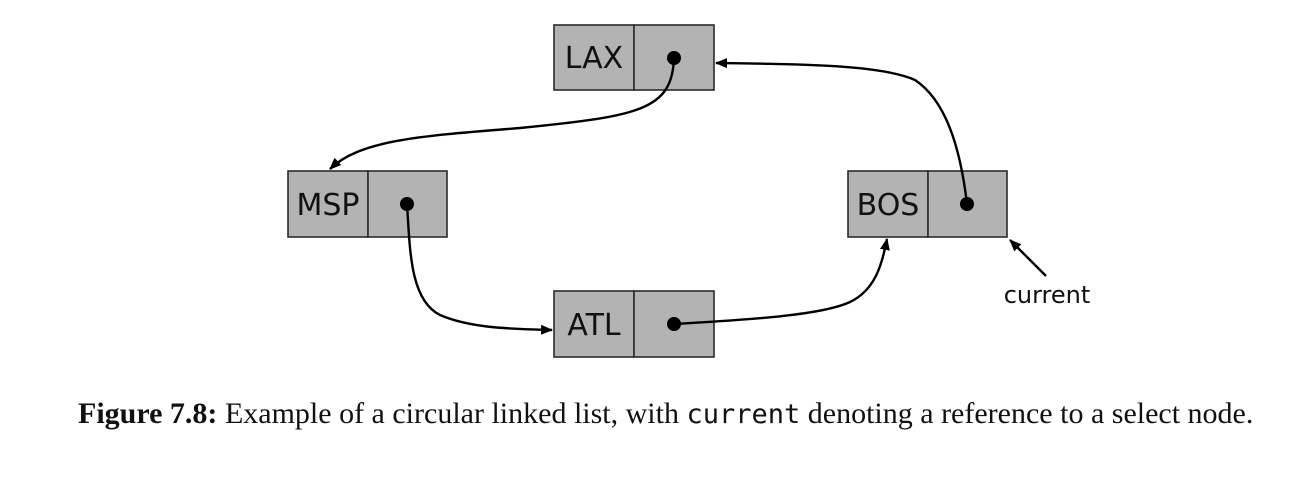  I want to click on link-lax-to-msp-arrow, so click(502, 113).